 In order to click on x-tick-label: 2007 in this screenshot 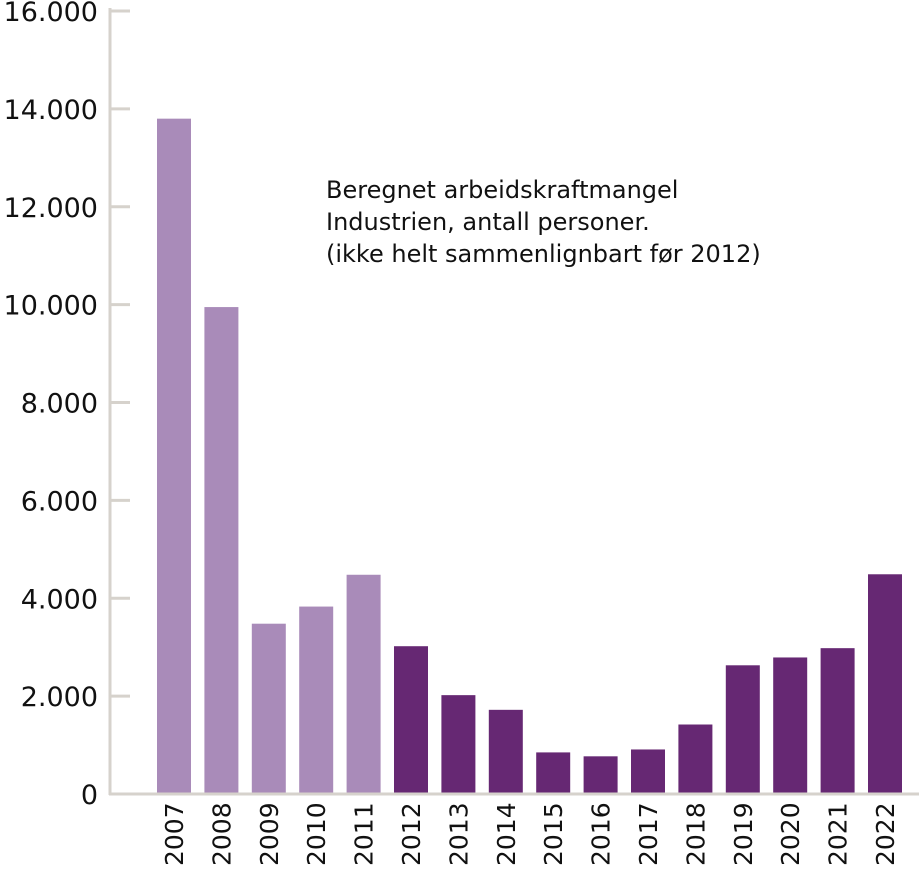, I will do `click(174, 834)`.